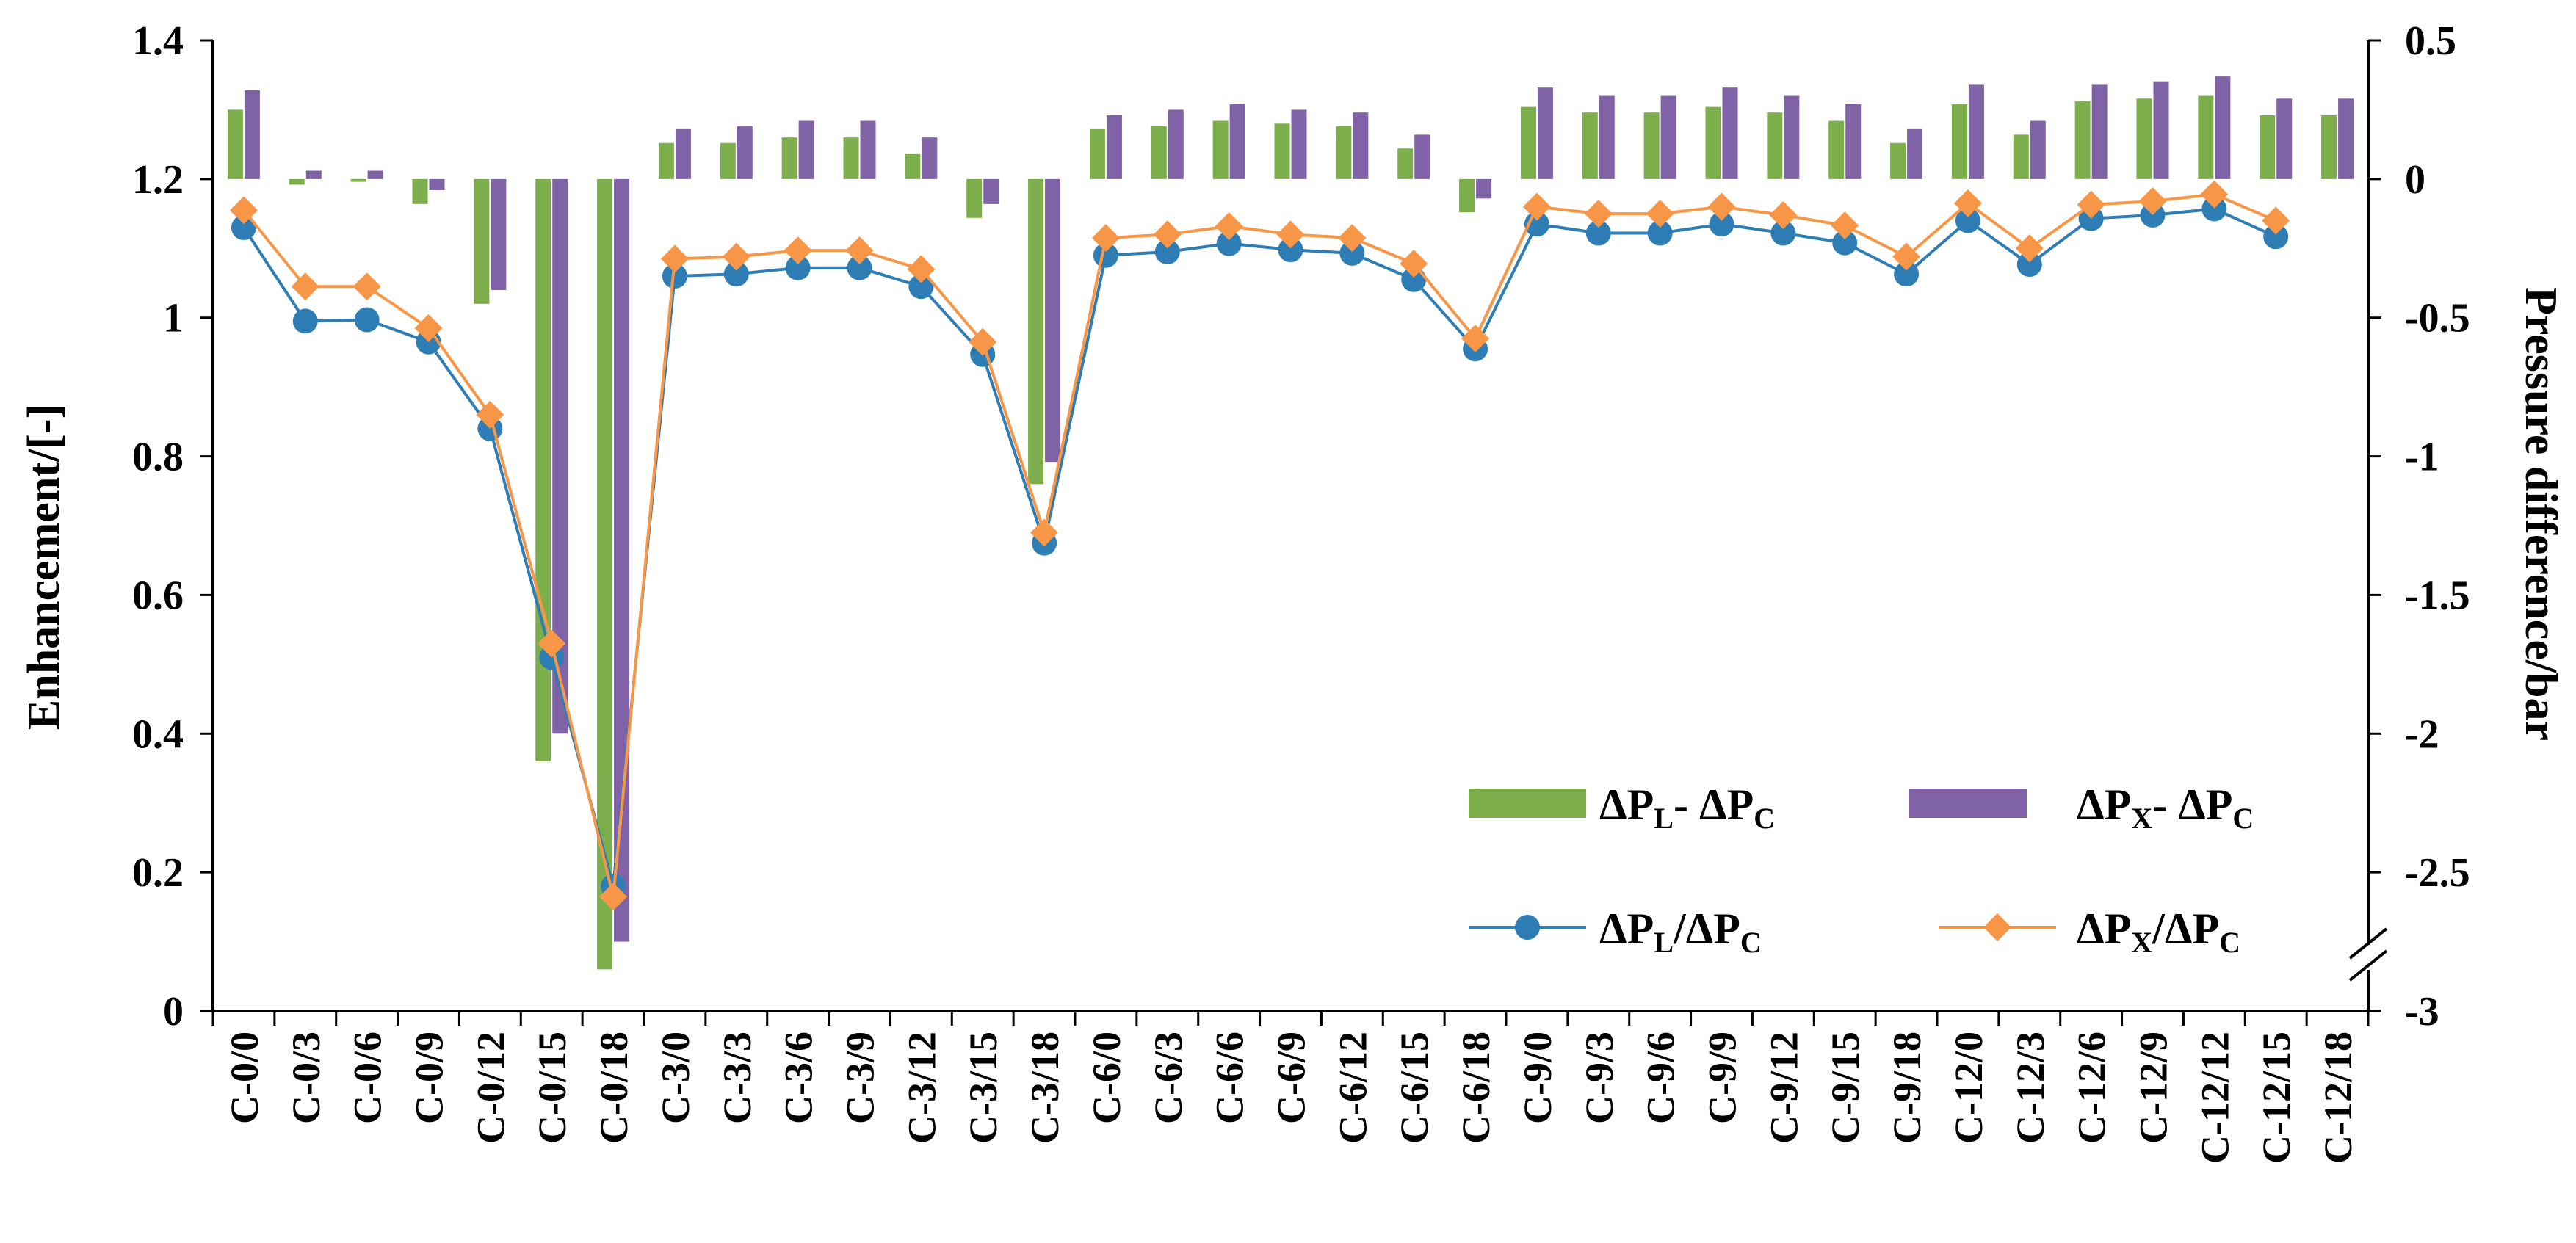 This screenshot has width=2576, height=1243. I want to click on axis-break-mark, so click(2368, 965).